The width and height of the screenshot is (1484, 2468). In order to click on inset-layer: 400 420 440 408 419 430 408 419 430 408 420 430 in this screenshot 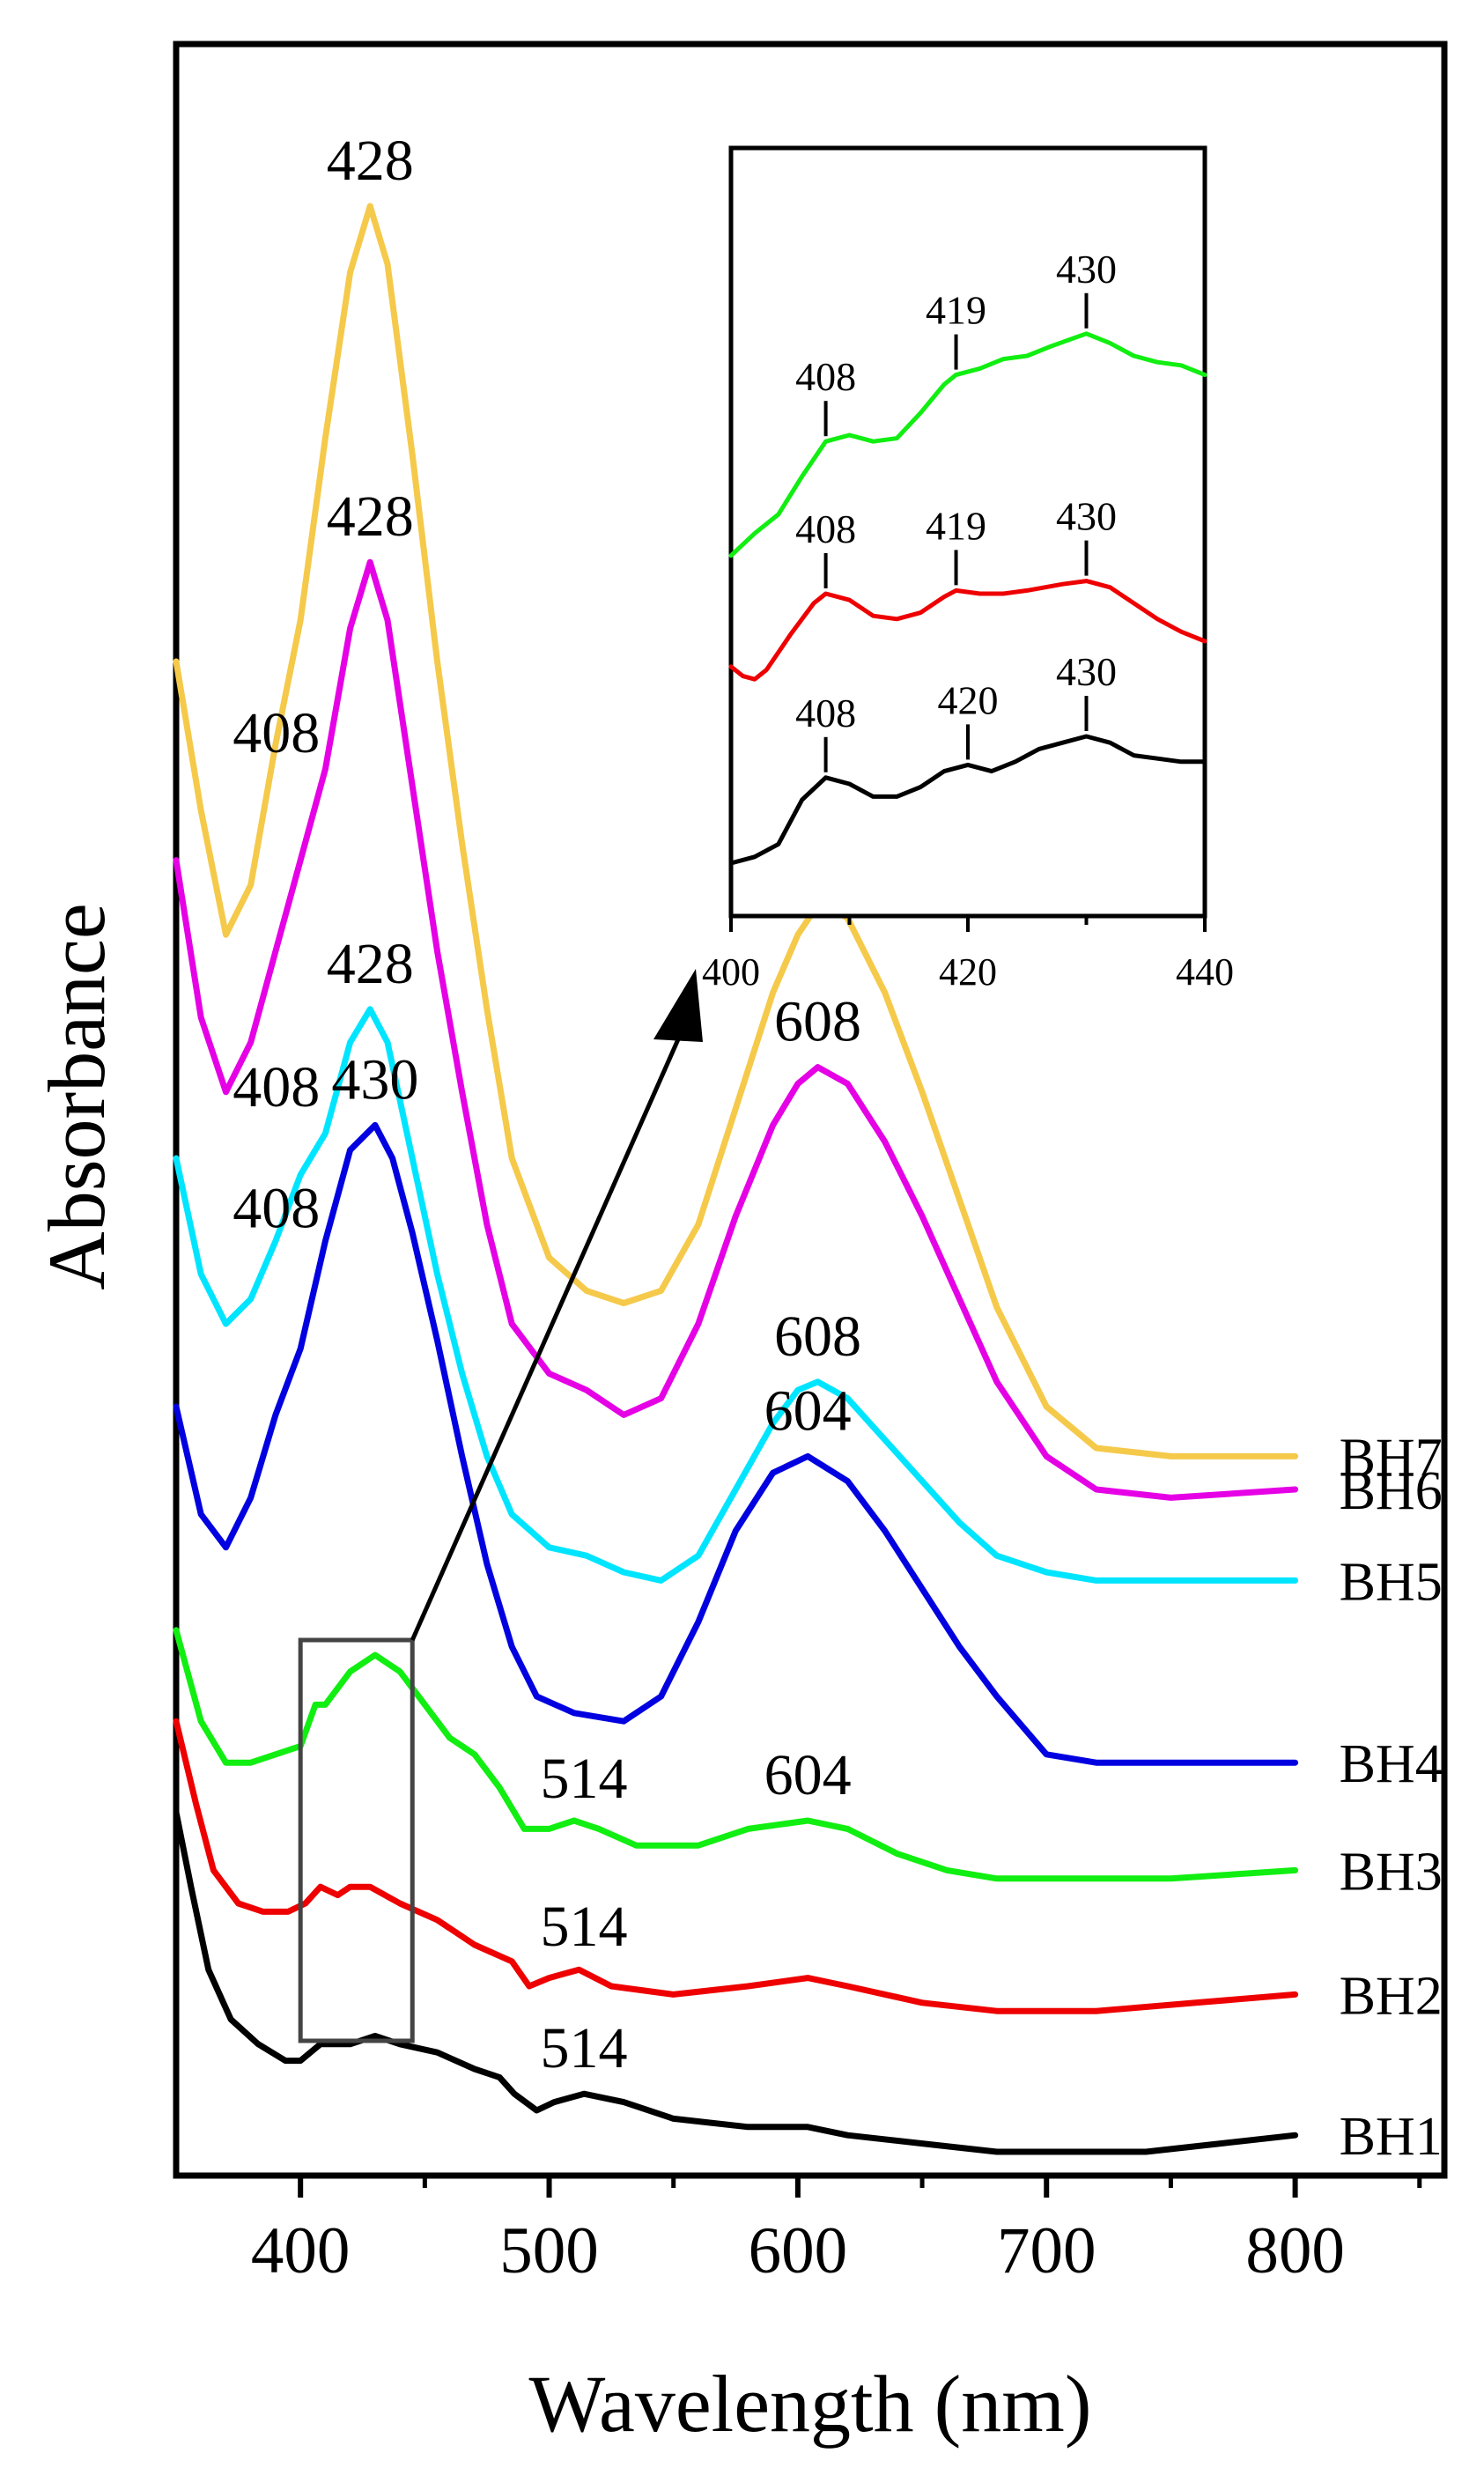, I will do `click(968, 570)`.